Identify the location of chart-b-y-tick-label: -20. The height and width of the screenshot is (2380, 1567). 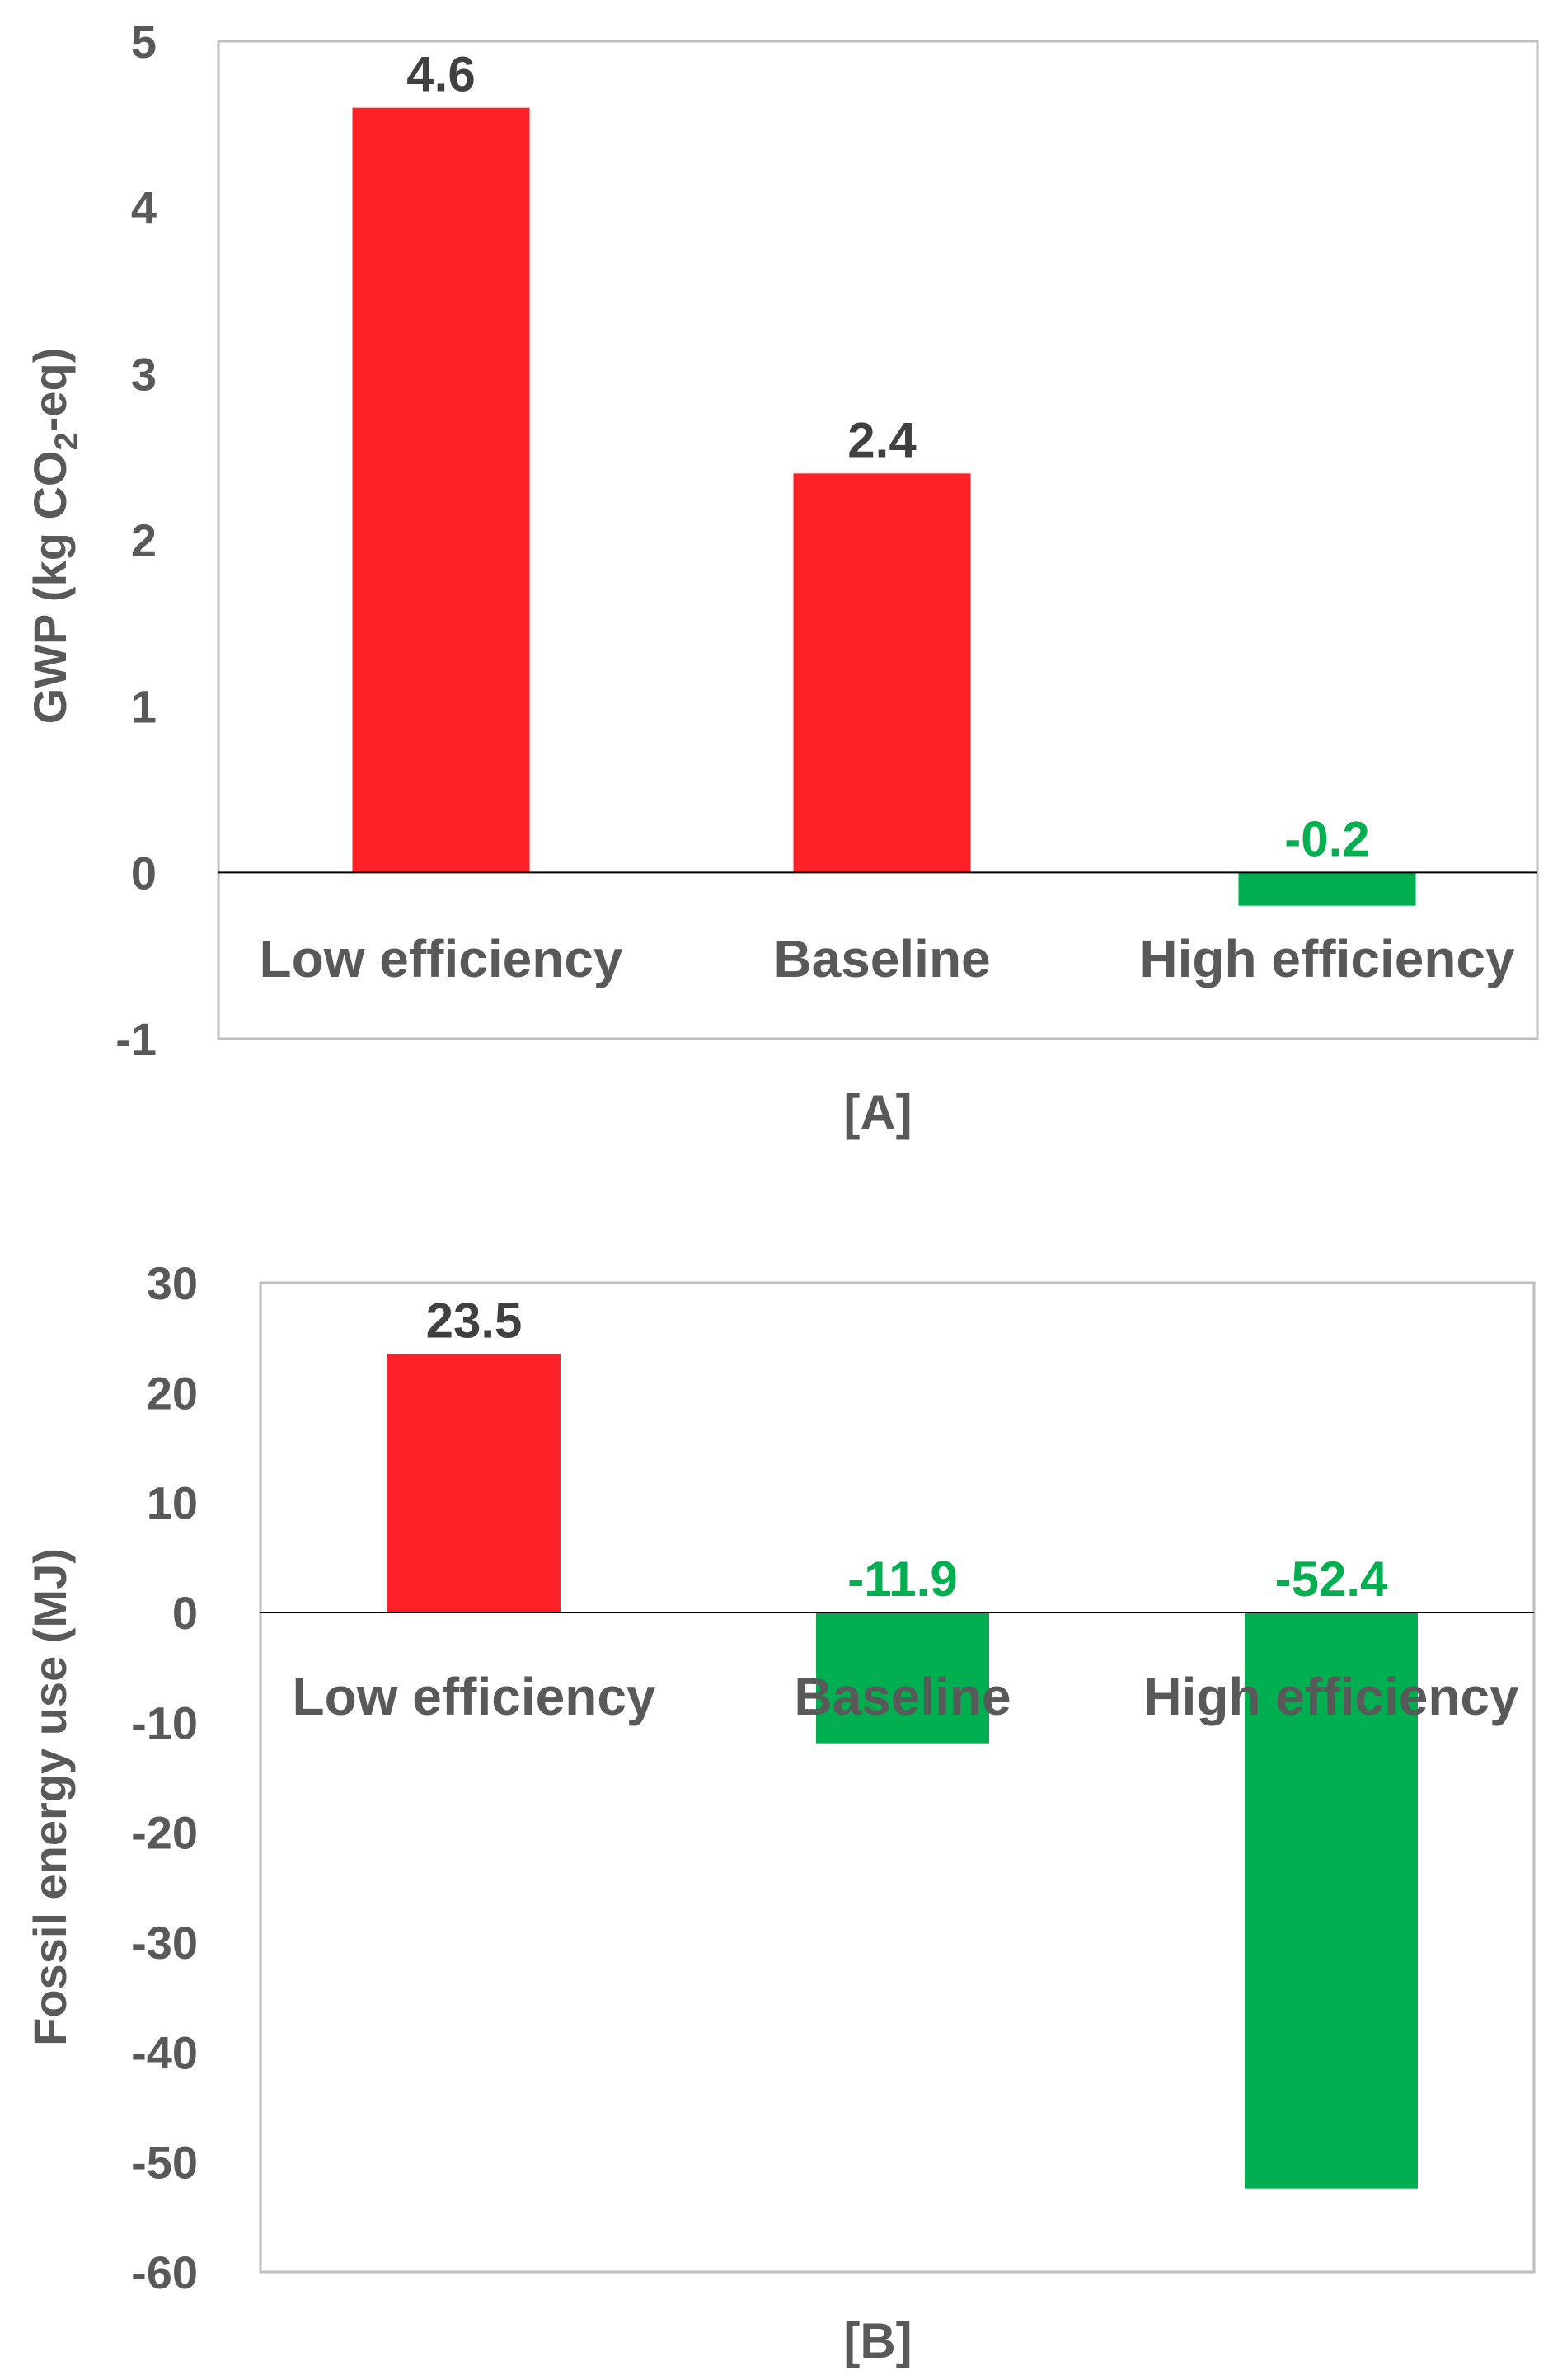
(165, 1833).